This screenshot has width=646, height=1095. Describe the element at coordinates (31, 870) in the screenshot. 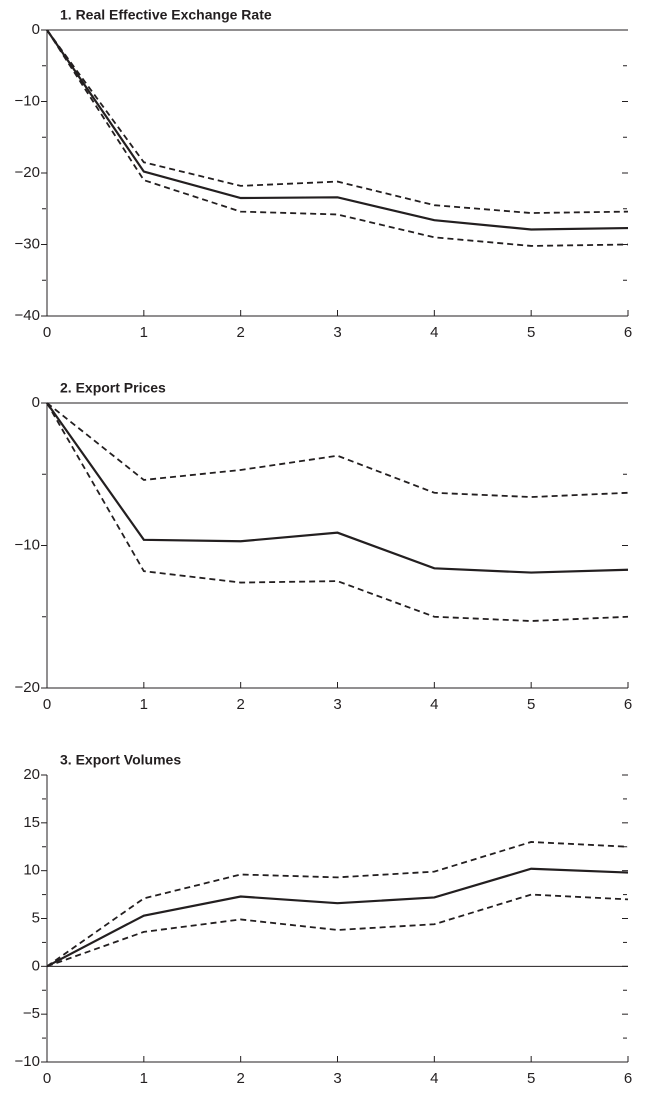

I see `y-tick-label: 10` at that location.